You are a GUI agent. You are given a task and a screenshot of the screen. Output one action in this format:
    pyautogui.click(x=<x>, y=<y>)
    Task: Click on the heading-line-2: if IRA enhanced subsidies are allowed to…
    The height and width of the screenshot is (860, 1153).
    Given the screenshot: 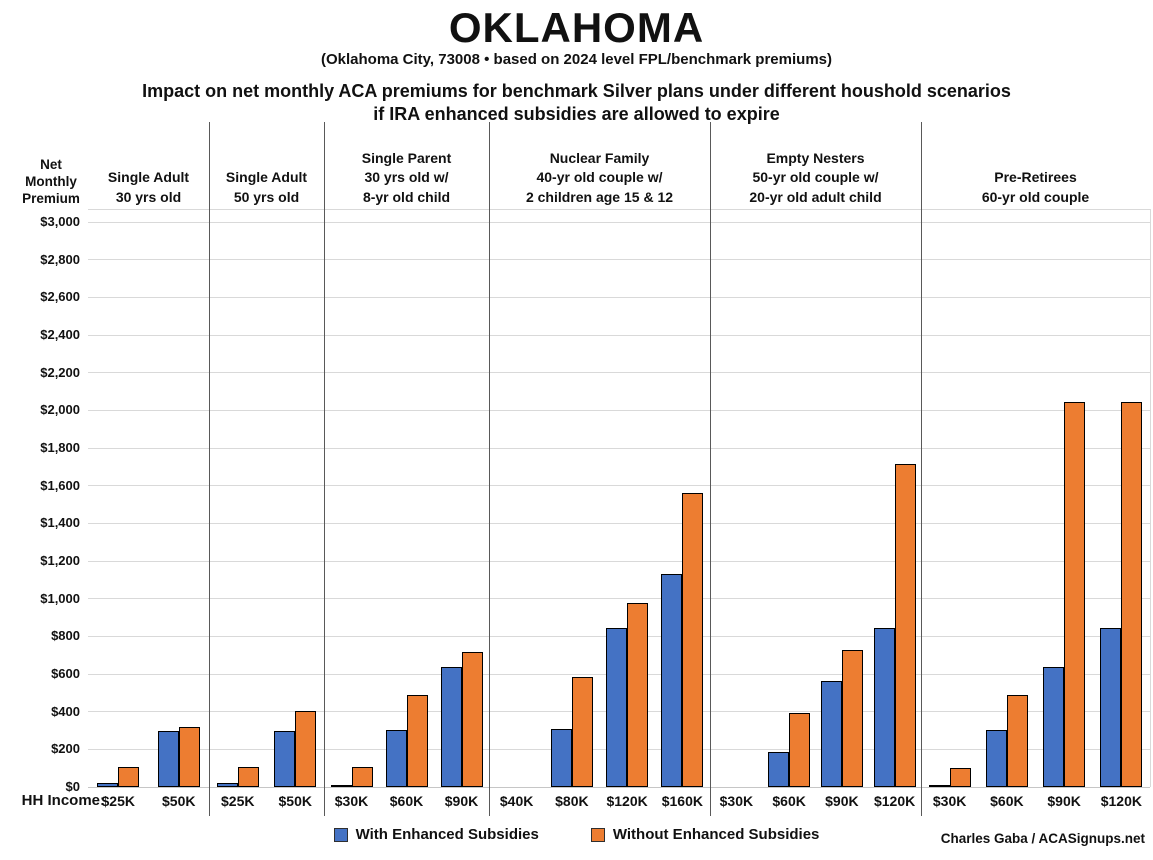 What is the action you would take?
    pyautogui.click(x=576, y=114)
    